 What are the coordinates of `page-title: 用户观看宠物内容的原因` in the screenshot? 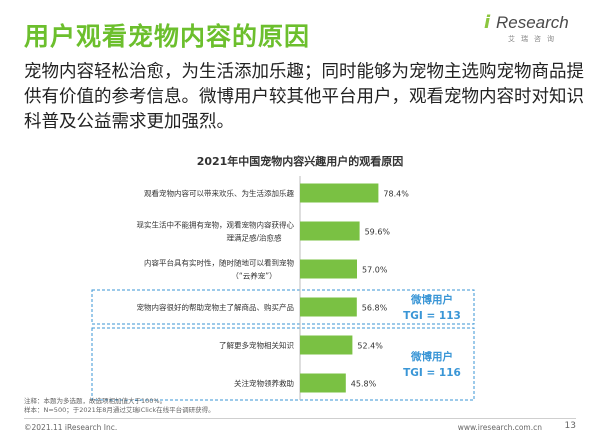 It's located at (167, 36).